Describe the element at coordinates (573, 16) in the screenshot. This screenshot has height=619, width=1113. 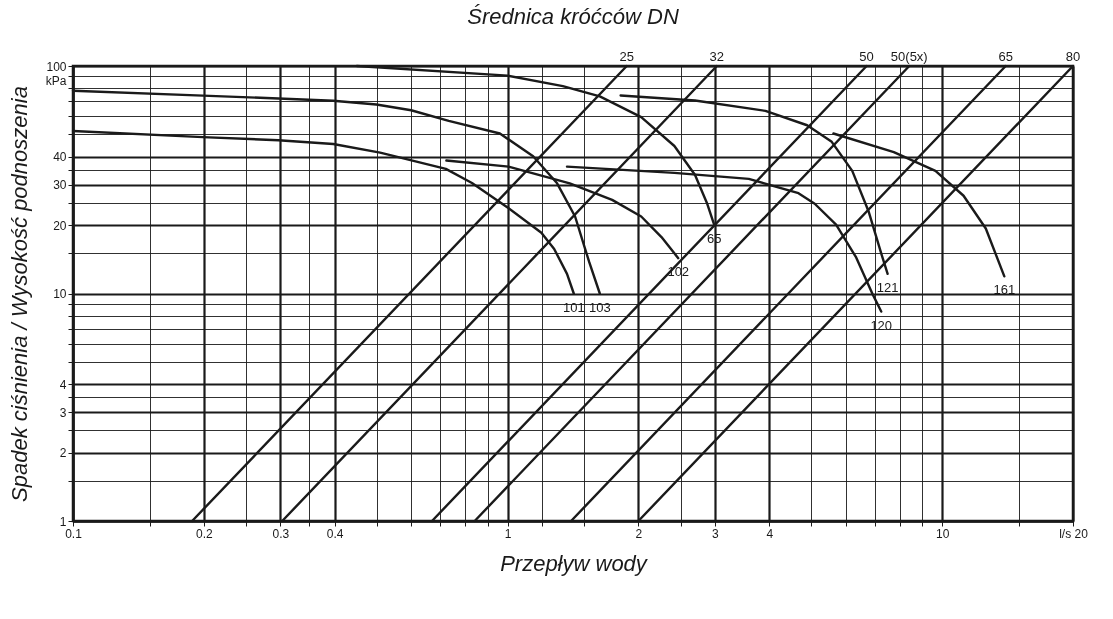
I see `chart-title: Średnica króćców DN` at that location.